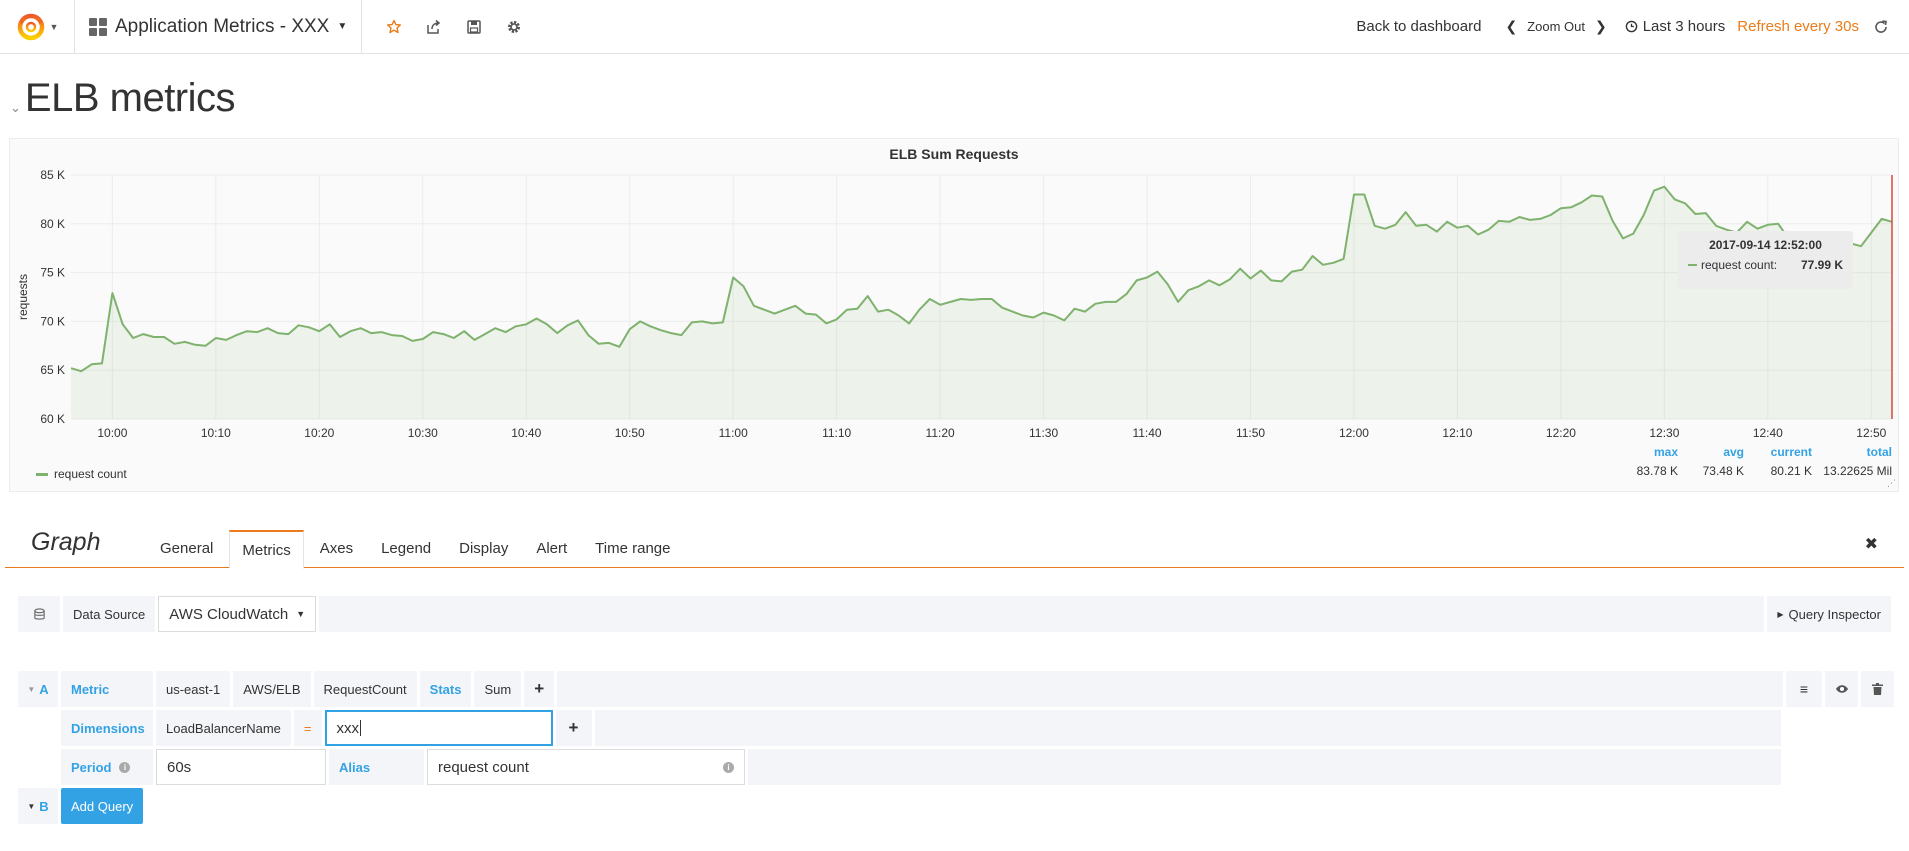 The height and width of the screenshot is (851, 1909). Describe the element at coordinates (1511, 26) in the screenshot. I see `time-back-button: ❮` at that location.